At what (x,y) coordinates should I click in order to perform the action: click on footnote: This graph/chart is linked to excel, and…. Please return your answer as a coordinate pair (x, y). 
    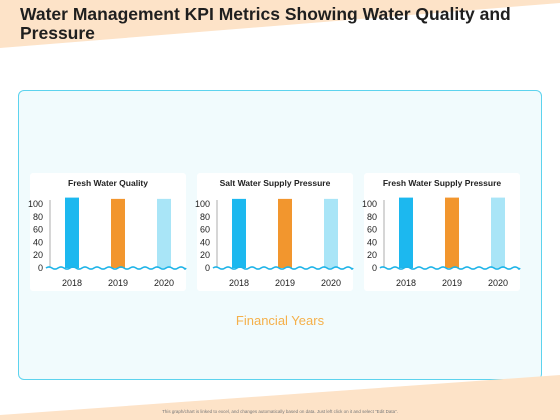
    Looking at the image, I should click on (280, 411).